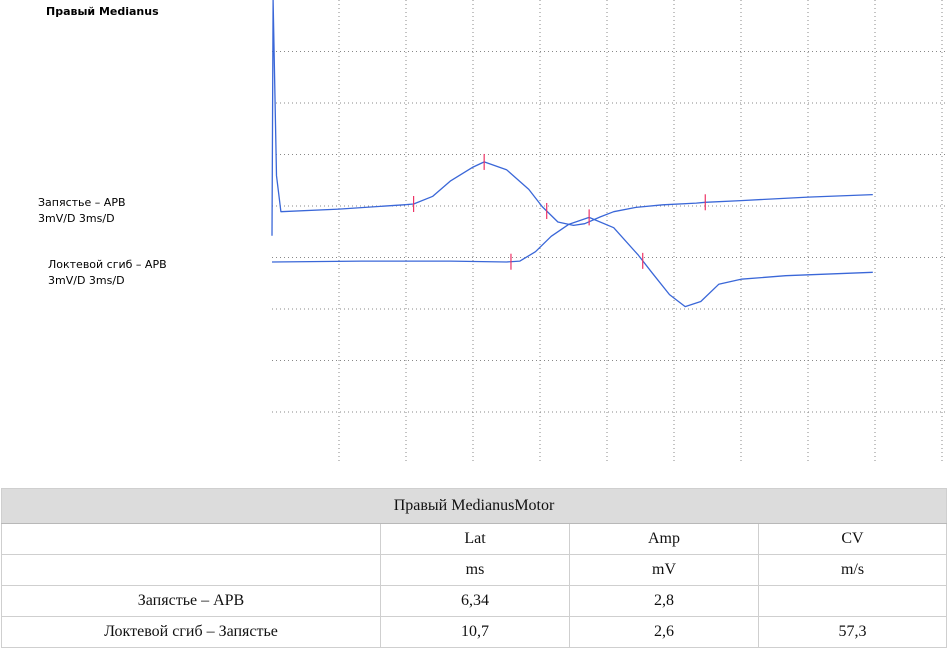 This screenshot has height=649, width=947. I want to click on row-lat: 10,7, so click(475, 632).